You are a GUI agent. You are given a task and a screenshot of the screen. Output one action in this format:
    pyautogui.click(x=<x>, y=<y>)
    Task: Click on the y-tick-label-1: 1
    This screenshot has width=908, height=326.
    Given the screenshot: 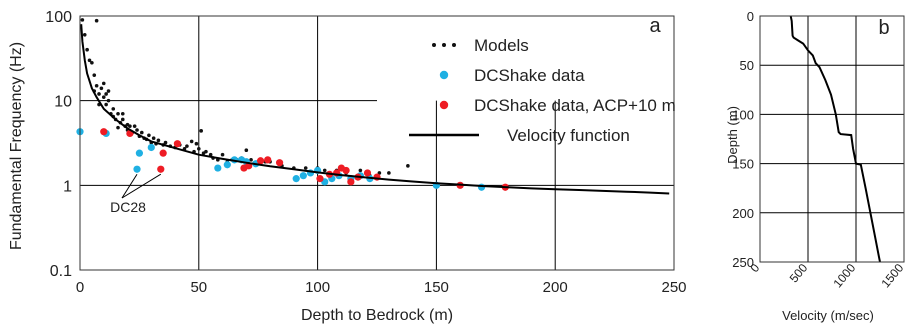 What is the action you would take?
    pyautogui.click(x=67, y=186)
    